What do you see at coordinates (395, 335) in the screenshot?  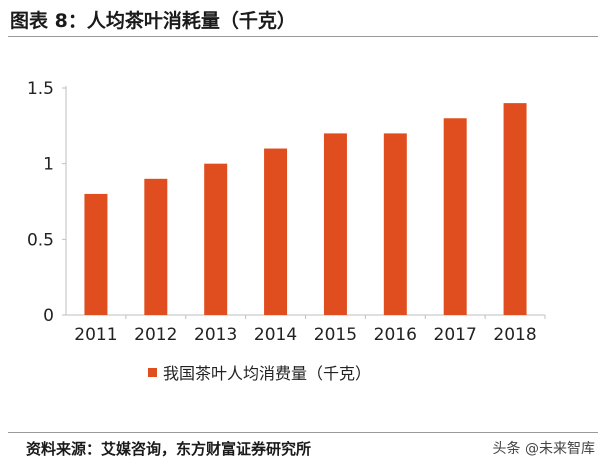 I see `x-tick-label: 2016` at bounding box center [395, 335].